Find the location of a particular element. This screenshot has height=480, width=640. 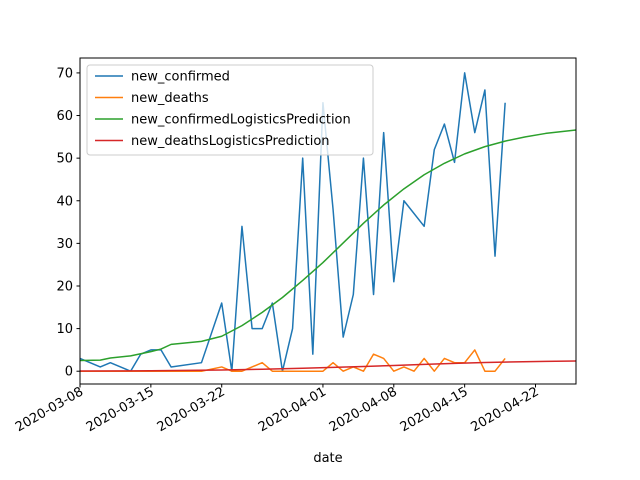

y-tick-label: 40 is located at coordinates (64, 201).